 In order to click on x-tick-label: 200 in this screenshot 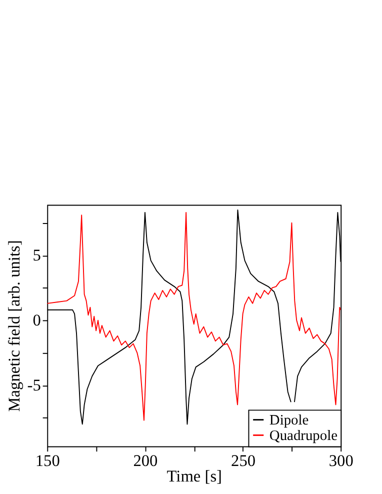, I will do `click(145, 460)`.